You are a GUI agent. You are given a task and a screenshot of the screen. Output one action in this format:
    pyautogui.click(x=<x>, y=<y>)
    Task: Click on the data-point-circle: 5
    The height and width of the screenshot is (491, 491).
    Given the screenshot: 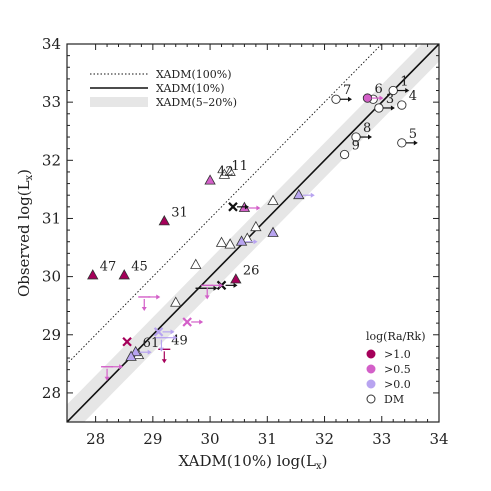 What is the action you would take?
    pyautogui.click(x=407, y=137)
    